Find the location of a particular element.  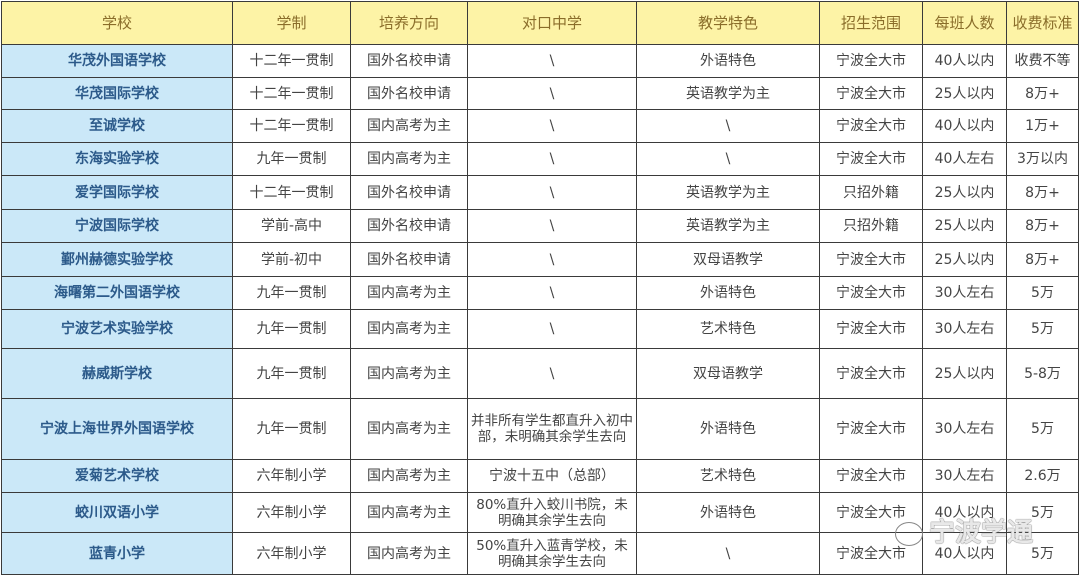

table-cell: 3万以内 is located at coordinates (1042, 159).